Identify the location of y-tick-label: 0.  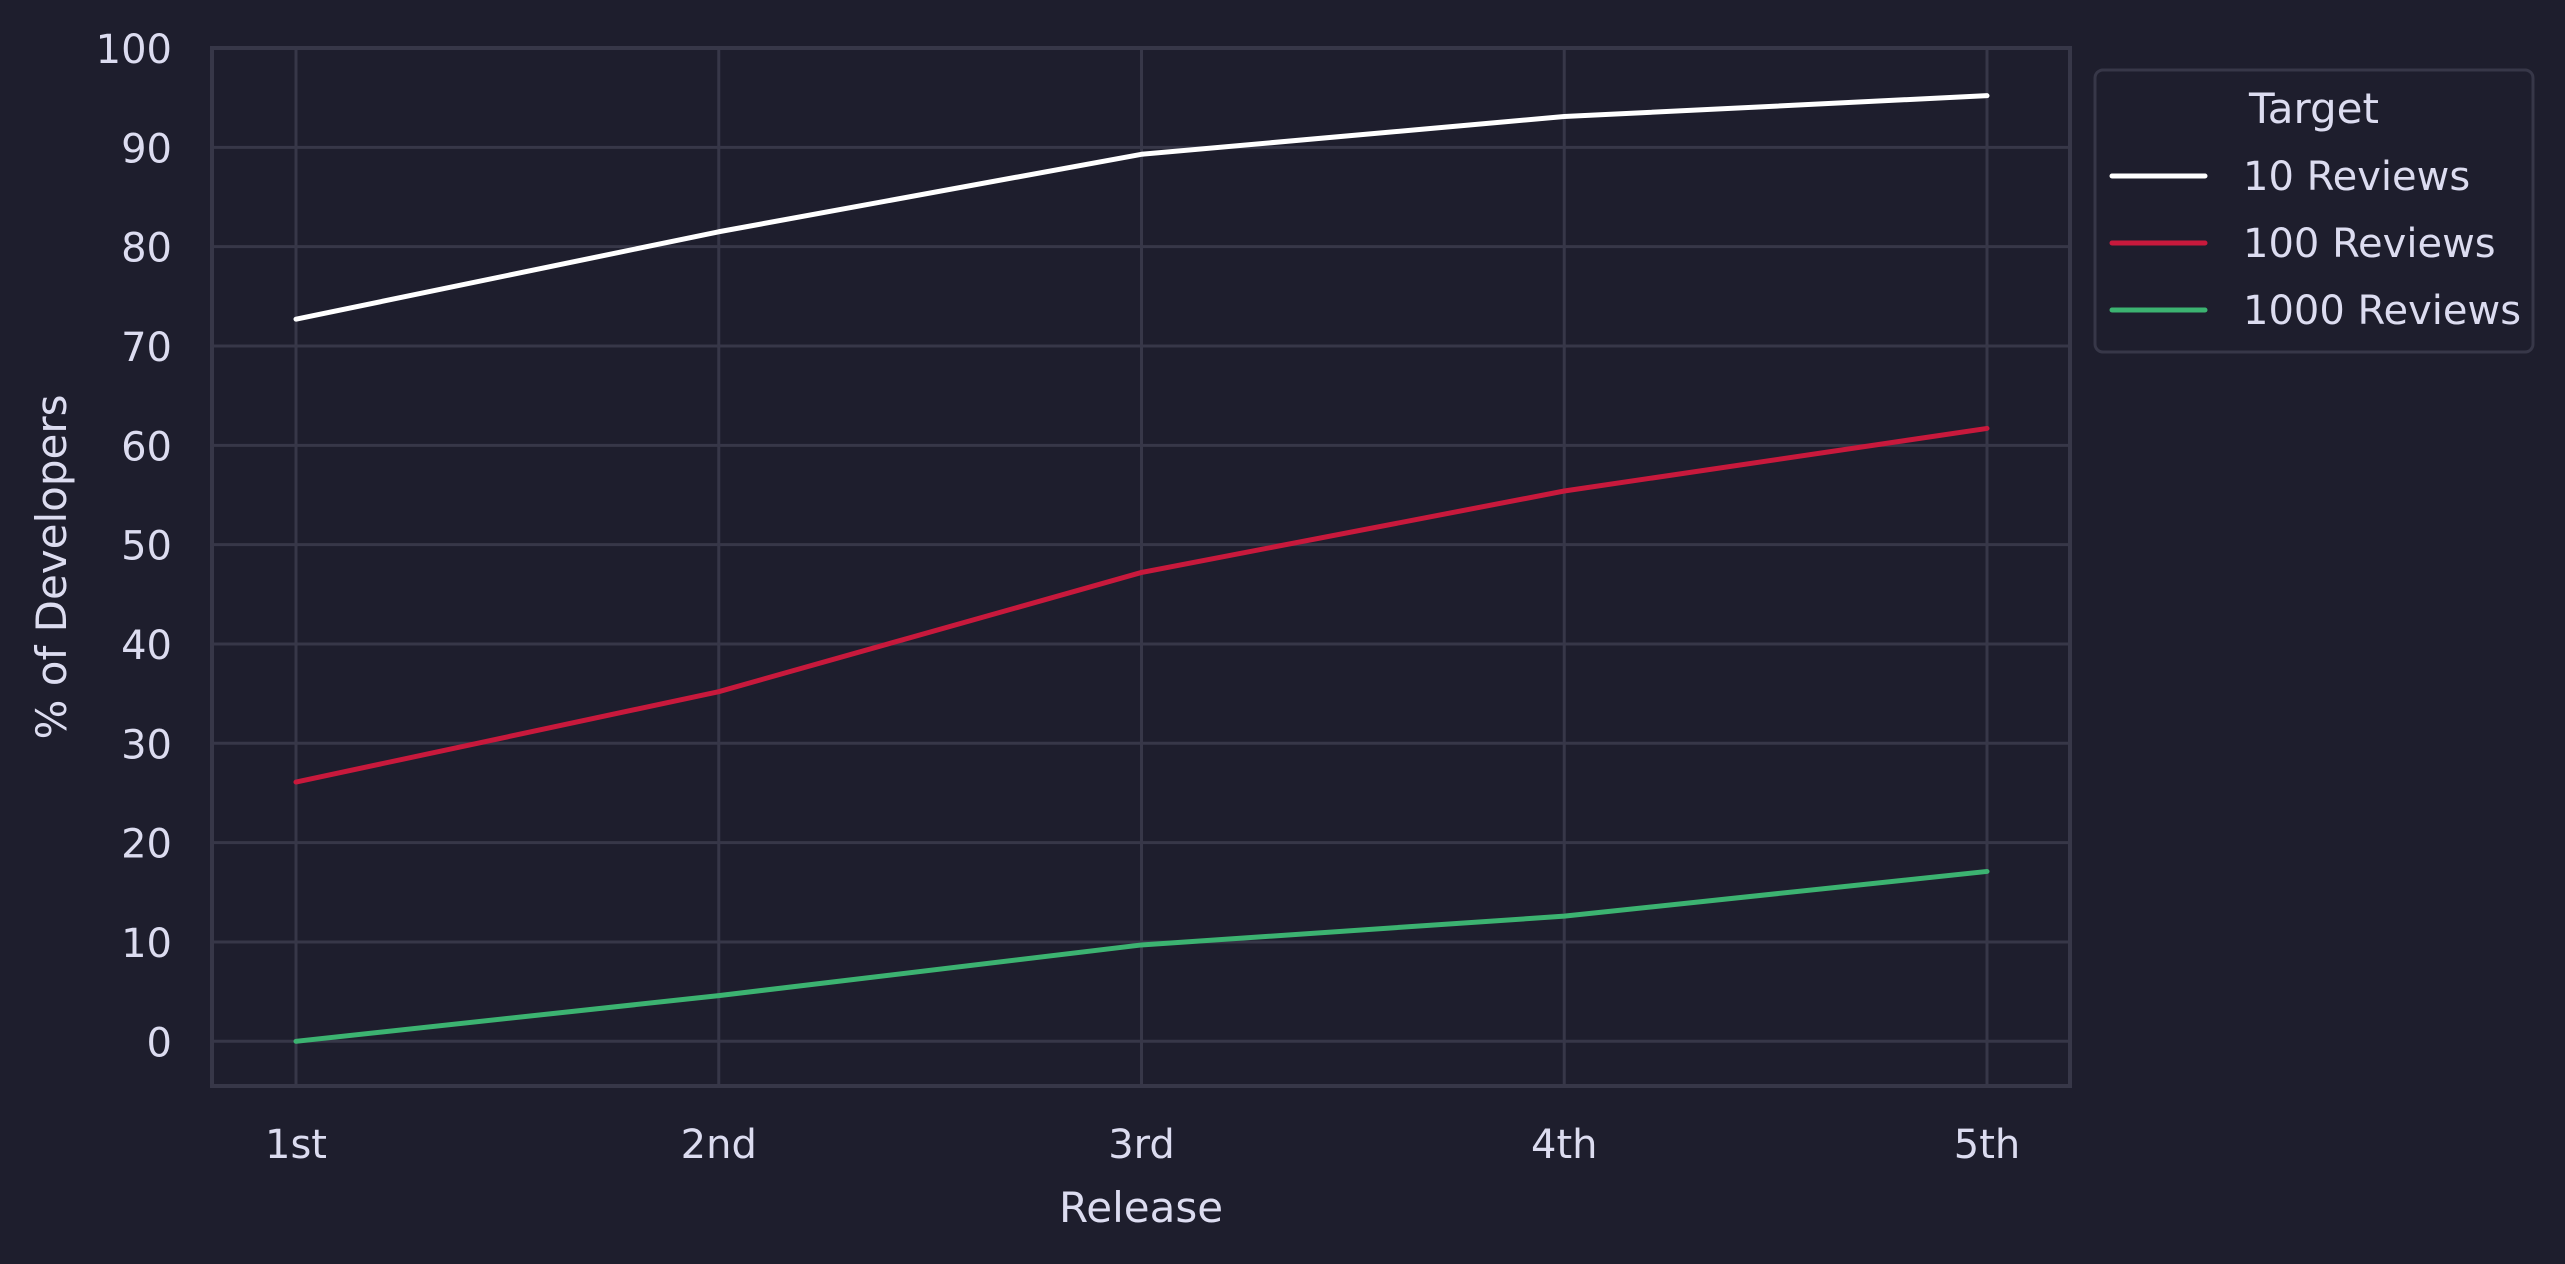
(159, 1043).